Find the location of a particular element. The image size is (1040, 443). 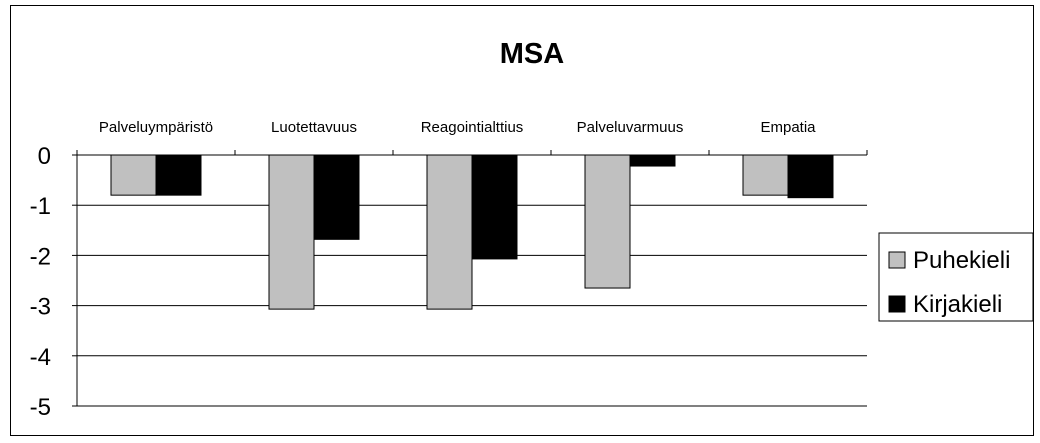

y-tick-label: -1 is located at coordinates (40, 206).